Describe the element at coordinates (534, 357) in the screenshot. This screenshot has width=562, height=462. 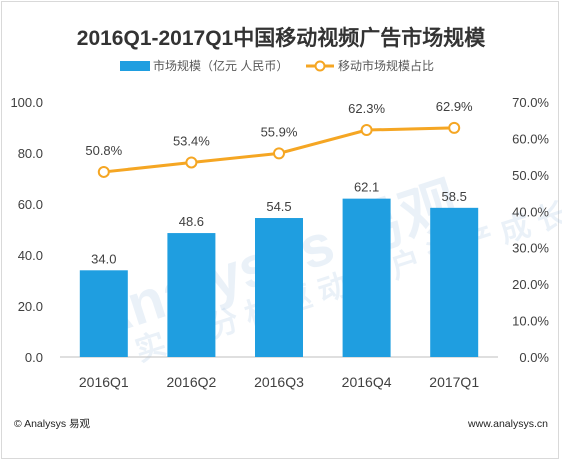
I see `y2-axis-tick-label: 0.0%` at that location.